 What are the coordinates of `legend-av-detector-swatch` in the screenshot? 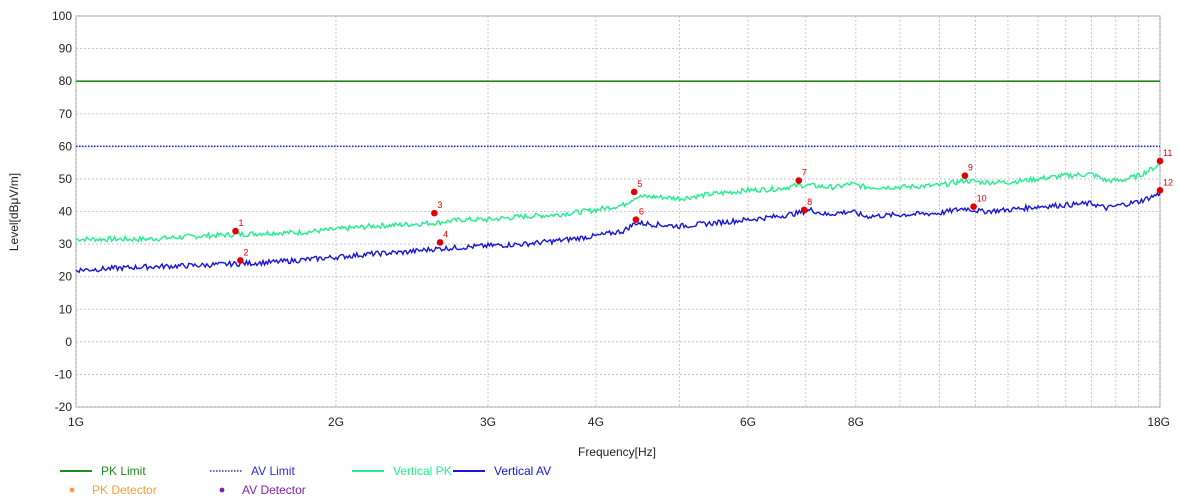 It's located at (222, 490).